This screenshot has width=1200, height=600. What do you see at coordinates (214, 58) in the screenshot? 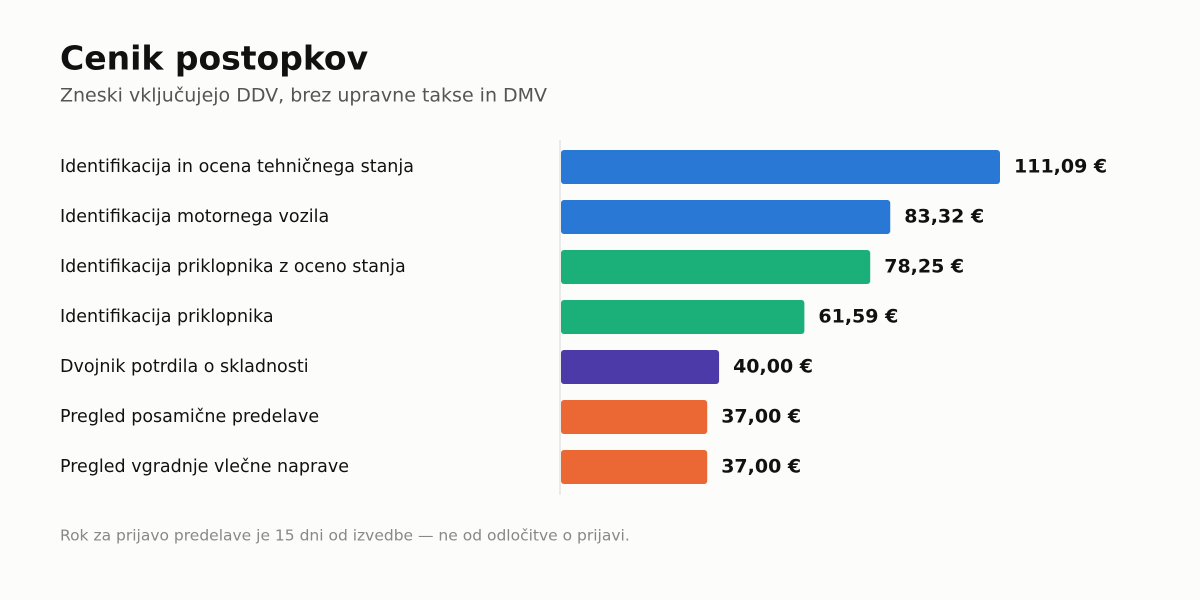
I see `chart-title: Cenik postopkov` at bounding box center [214, 58].